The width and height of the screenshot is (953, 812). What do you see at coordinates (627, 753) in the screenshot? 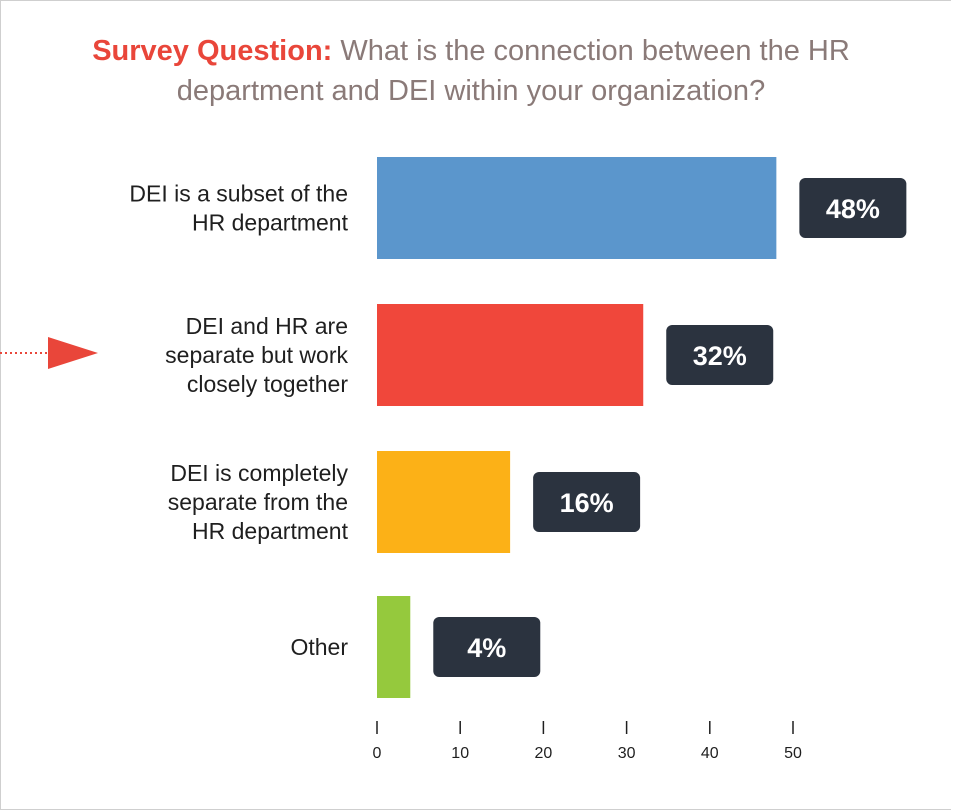
I see `x-tick-label-30: 30` at bounding box center [627, 753].